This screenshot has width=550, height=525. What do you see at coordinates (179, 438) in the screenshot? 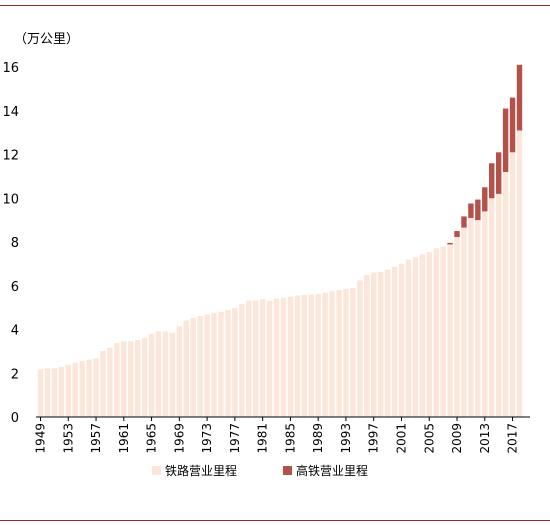
I see `x-tick-label: 1969` at bounding box center [179, 438].